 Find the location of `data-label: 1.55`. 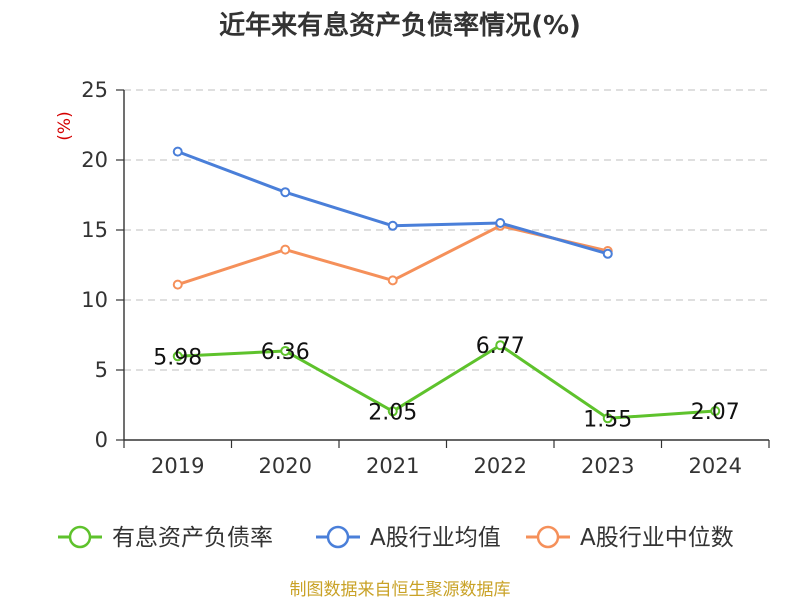

data-label: 1.55 is located at coordinates (607, 419).